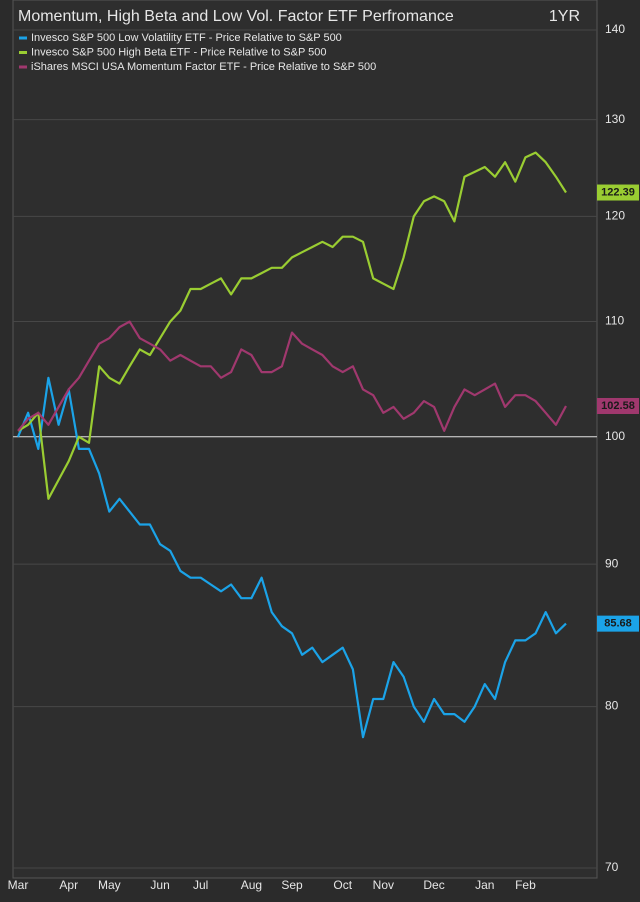 This screenshot has width=640, height=902. What do you see at coordinates (292, 376) in the screenshot?
I see `series-line` at bounding box center [292, 376].